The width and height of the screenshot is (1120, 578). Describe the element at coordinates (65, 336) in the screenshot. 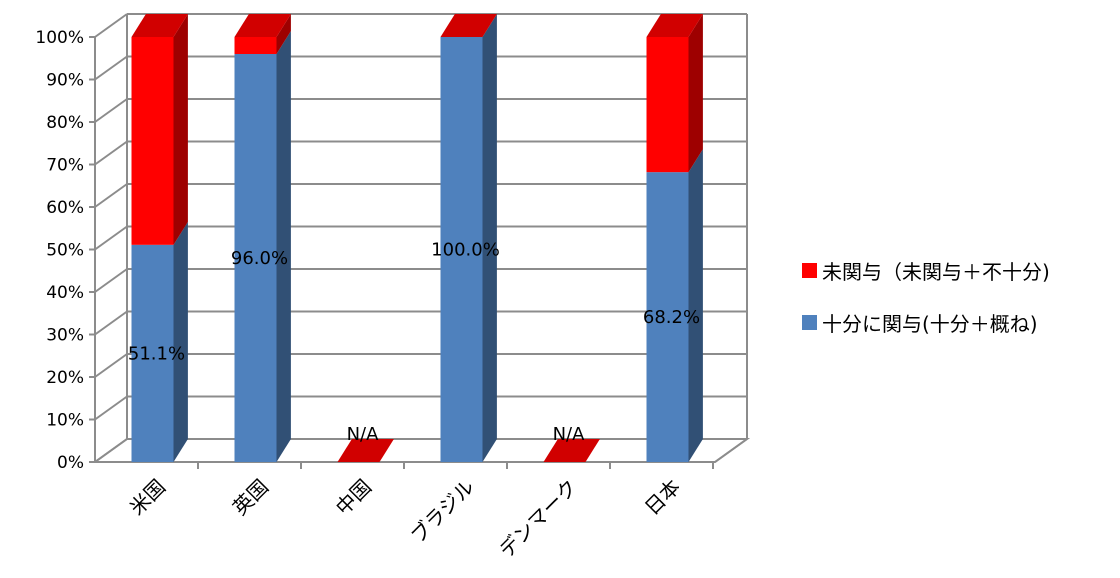

I see `y-tick-label: 30%` at that location.